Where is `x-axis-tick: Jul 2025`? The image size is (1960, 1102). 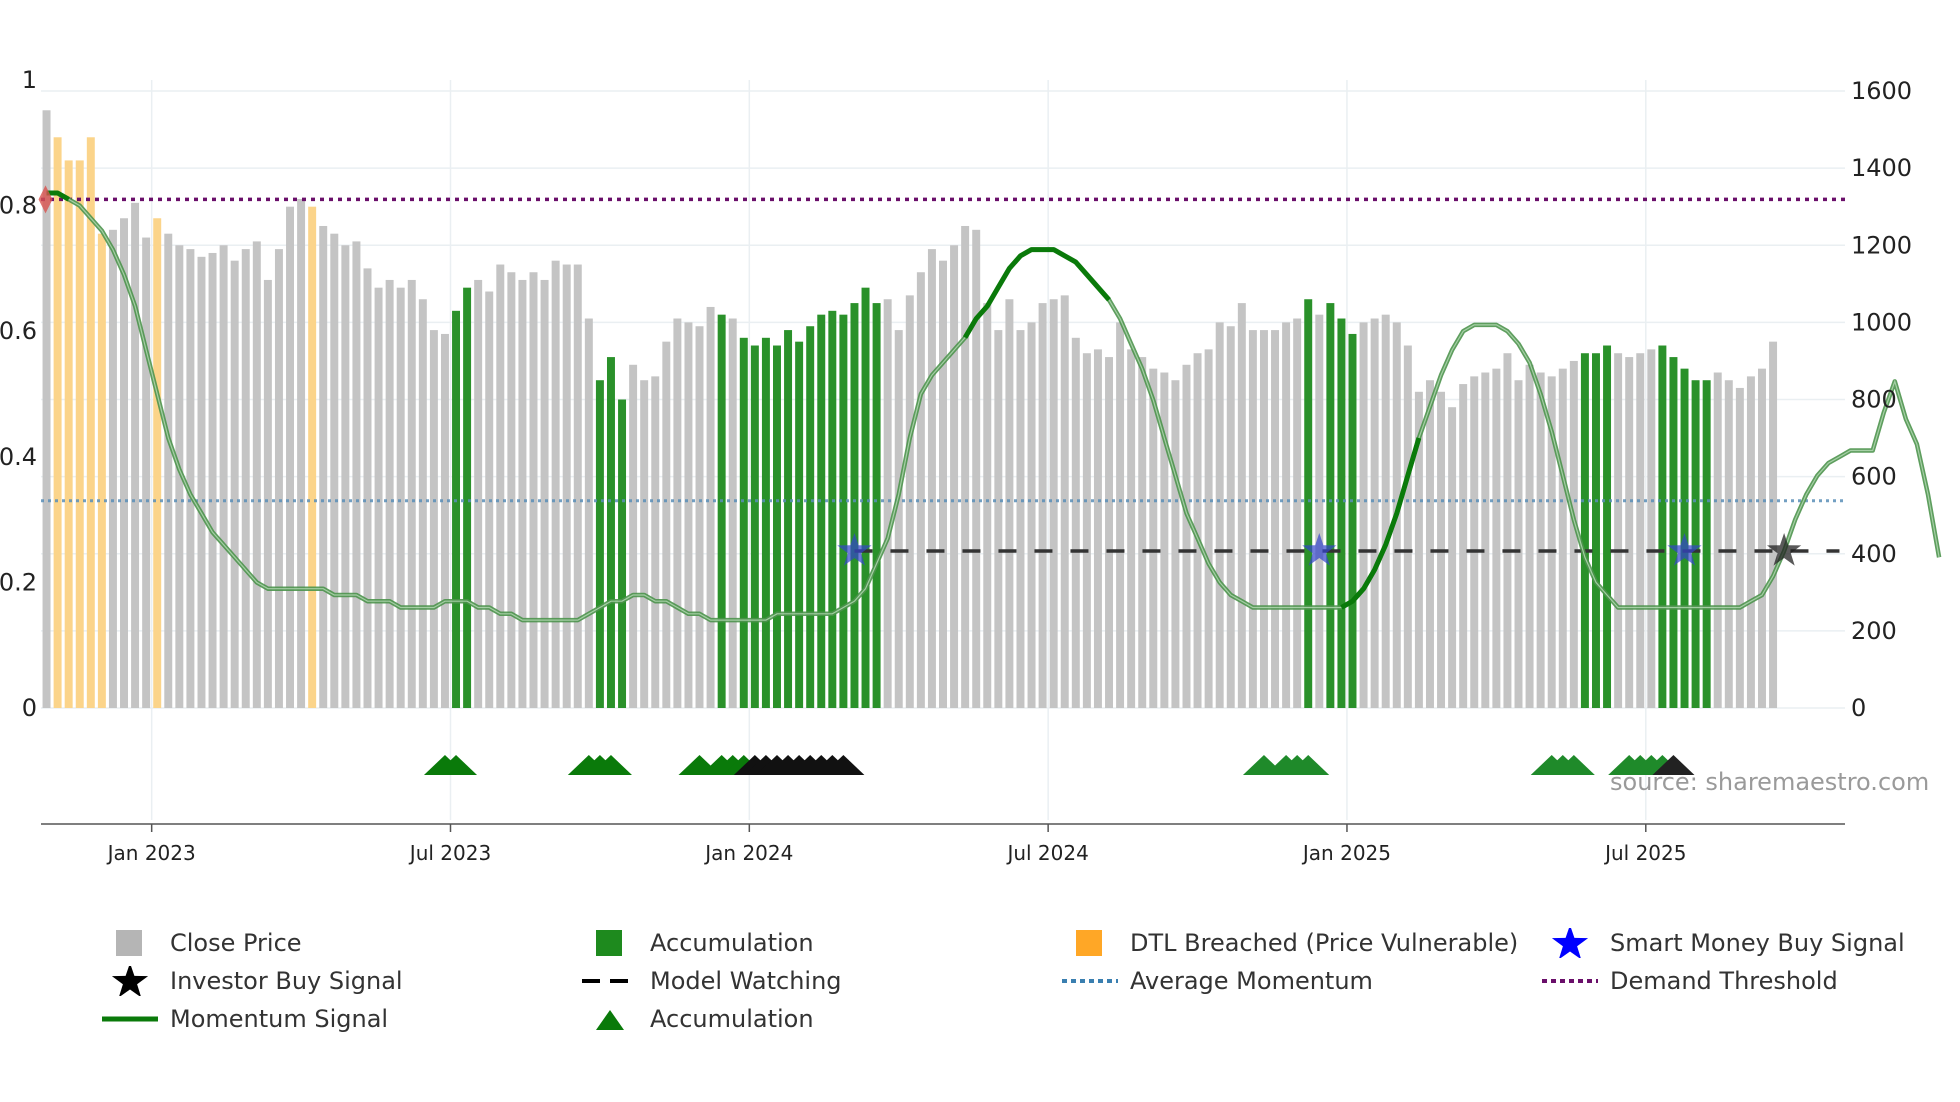 x-axis-tick: Jul 2025 is located at coordinates (1644, 853).